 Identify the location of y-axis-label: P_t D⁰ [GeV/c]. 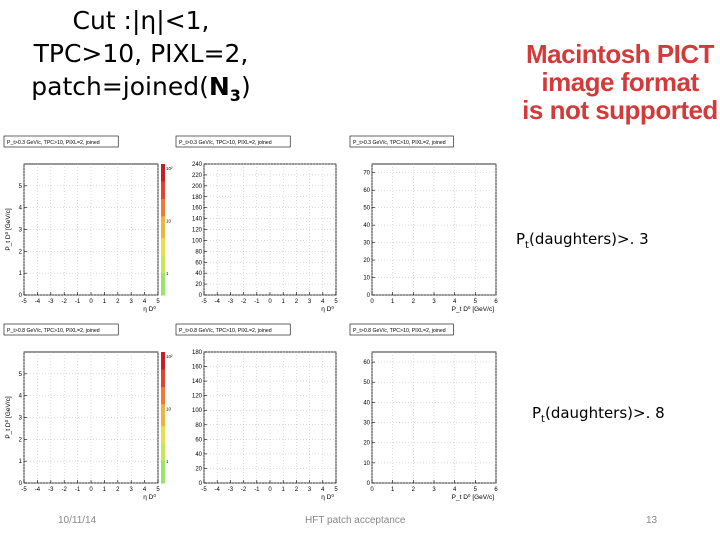
(8, 229).